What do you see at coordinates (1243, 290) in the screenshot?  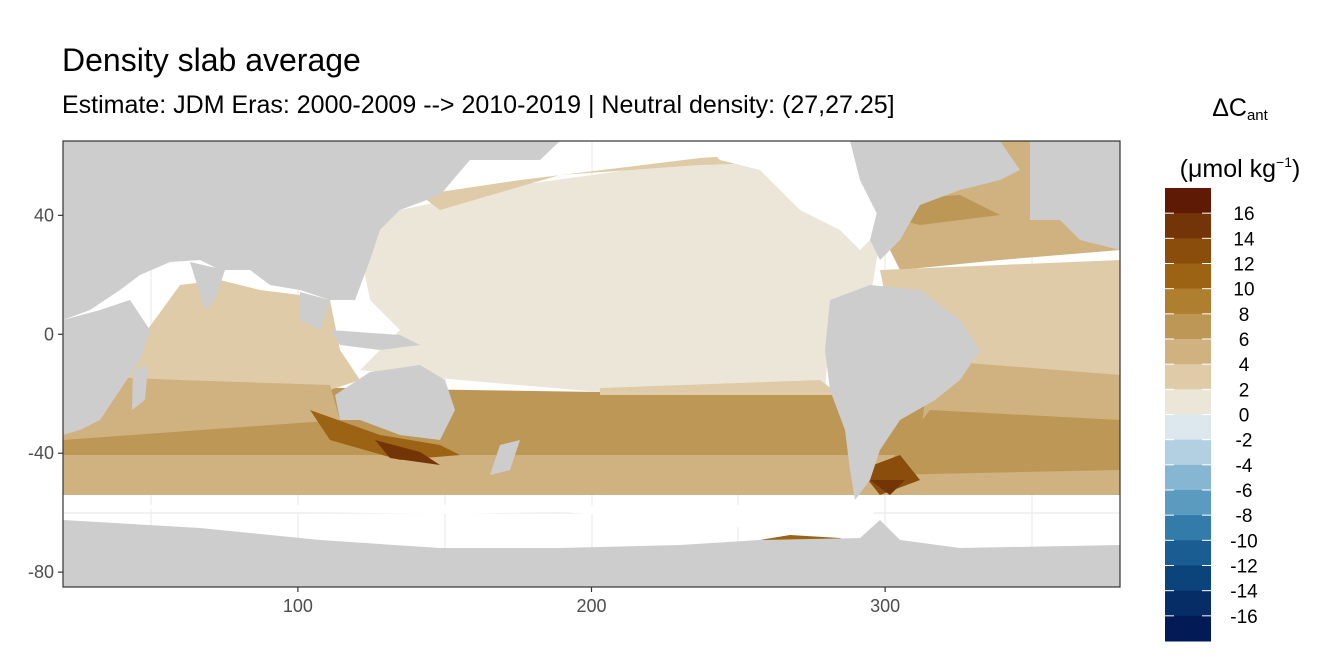 I see `legend-label: 10` at bounding box center [1243, 290].